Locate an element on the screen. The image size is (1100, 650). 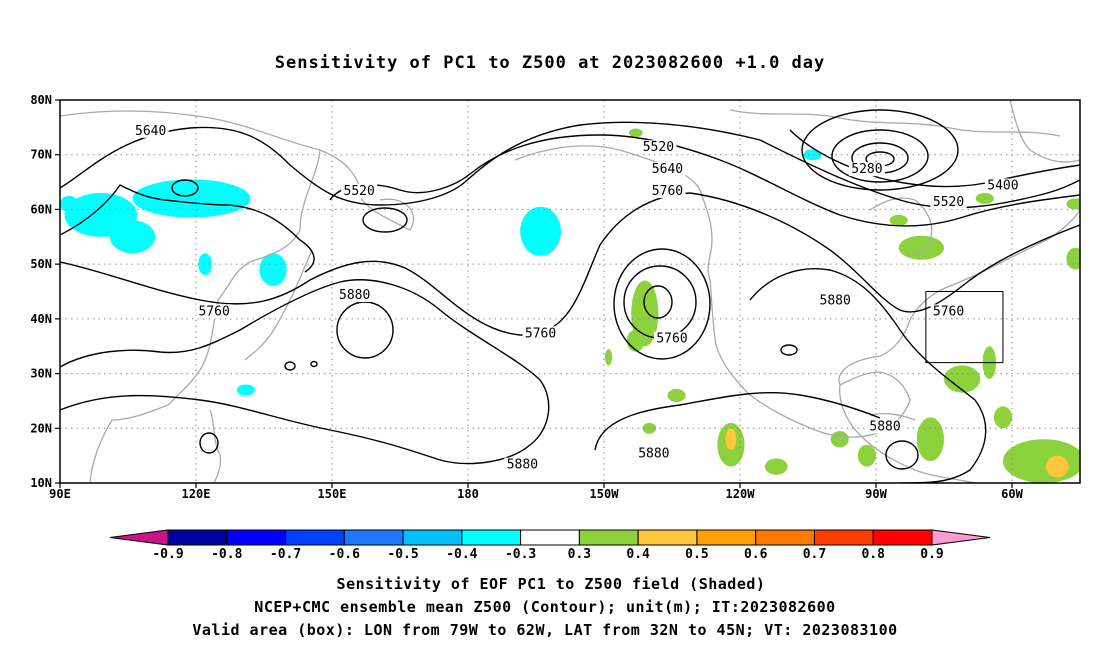
coastline-north-america-east is located at coordinates (994, 265).